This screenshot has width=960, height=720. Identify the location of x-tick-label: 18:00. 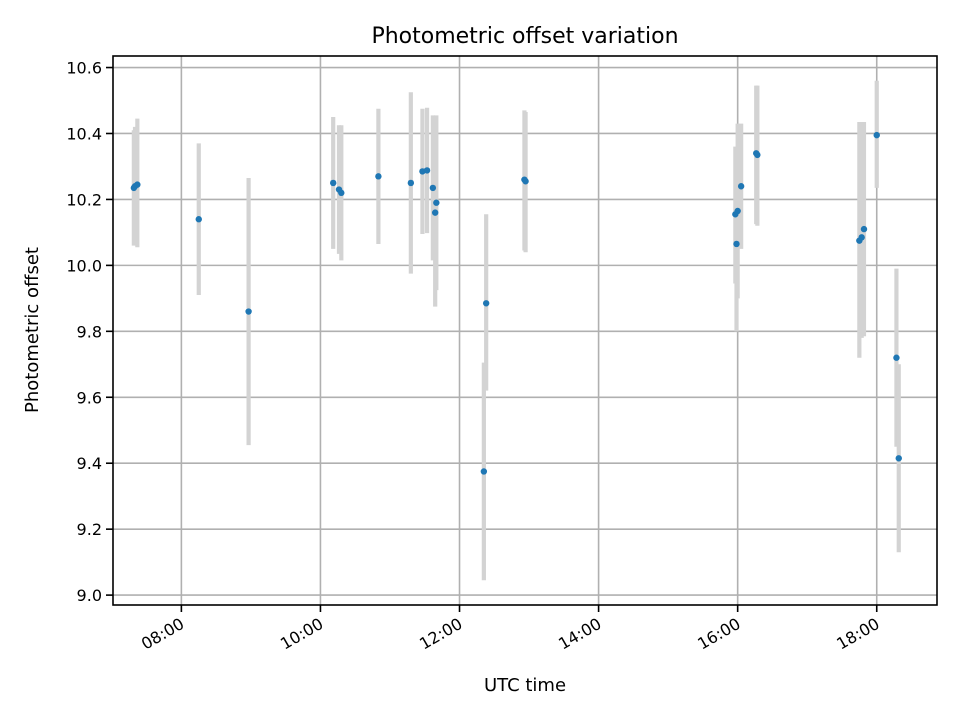
(857, 634).